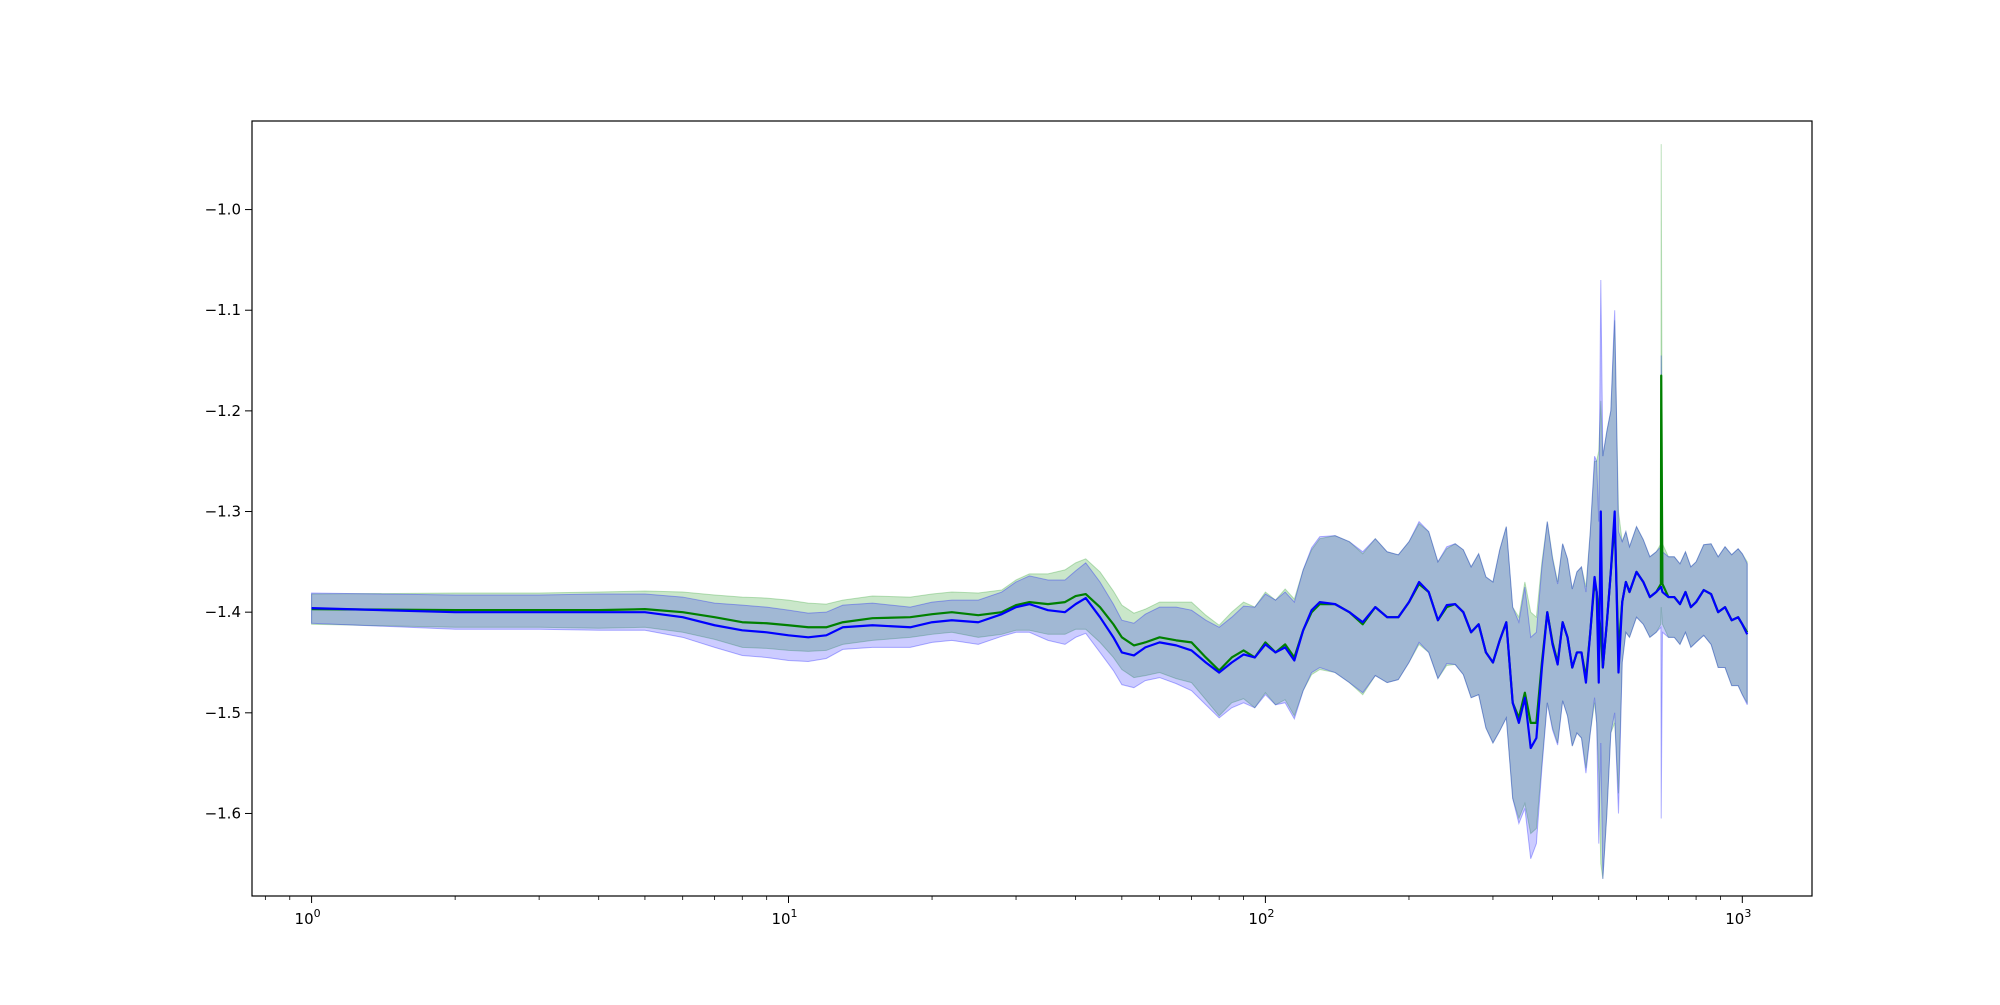 This screenshot has height=1005, width=2000. Describe the element at coordinates (223, 411) in the screenshot. I see `y-tick-label-2: −1.2` at that location.